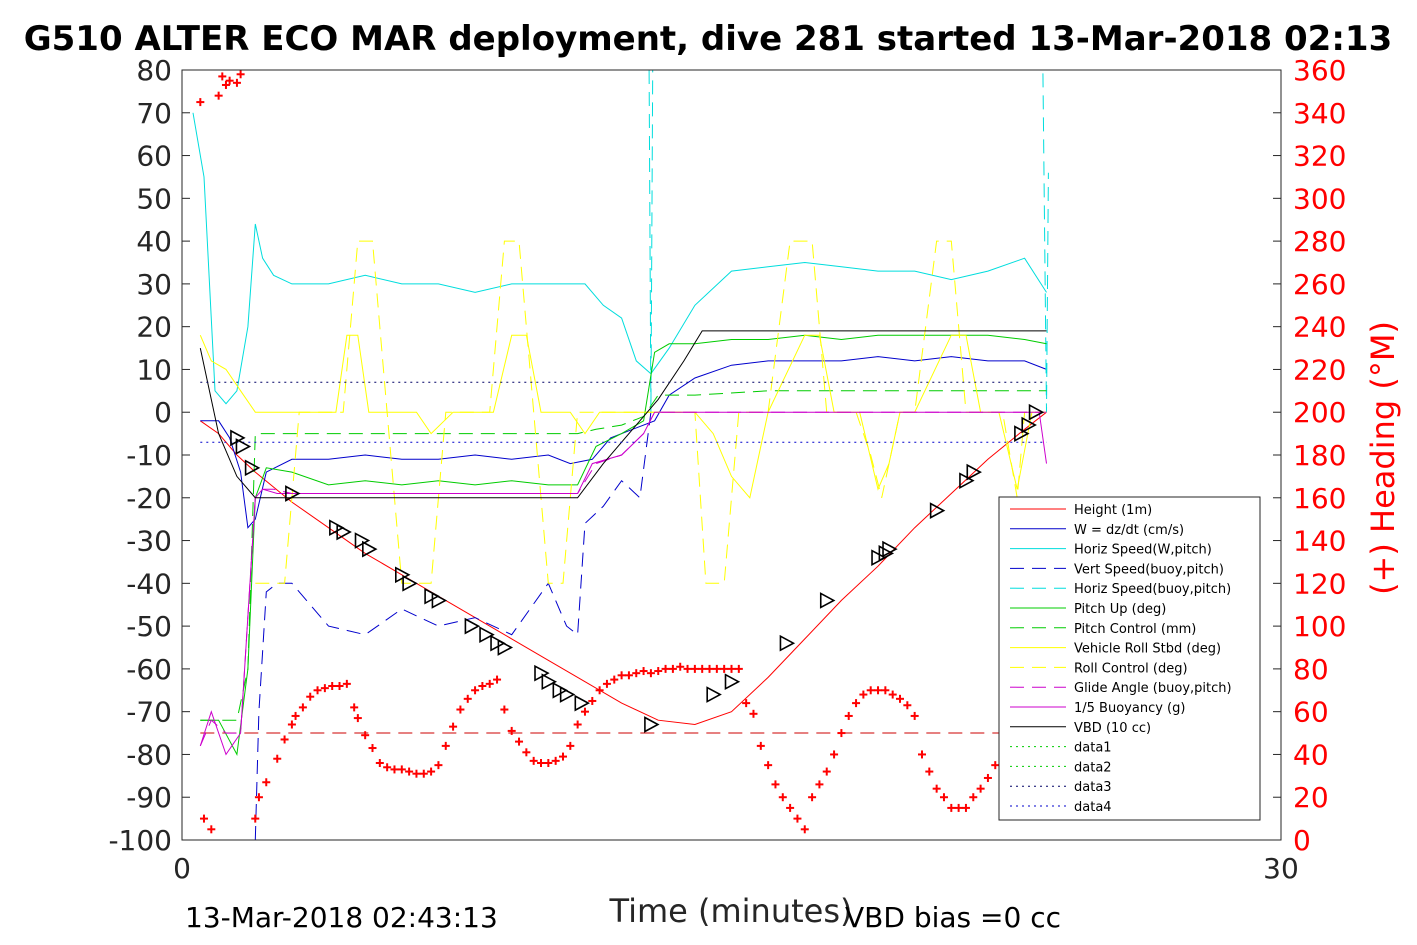 This screenshot has width=1417, height=945. I want to click on right-y-axis-label: (+) Heading (°M), so click(1383, 458).